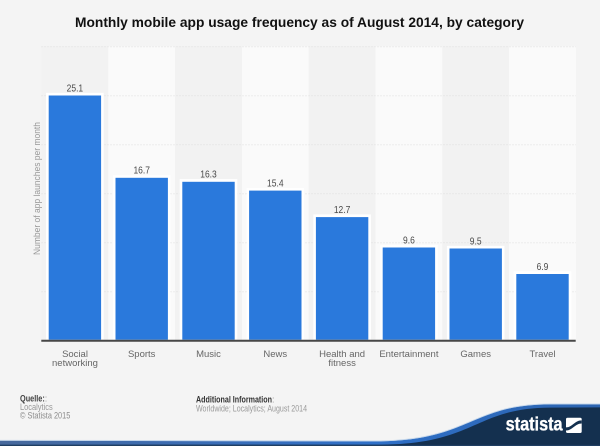  I want to click on svg-text: Games, so click(475, 354).